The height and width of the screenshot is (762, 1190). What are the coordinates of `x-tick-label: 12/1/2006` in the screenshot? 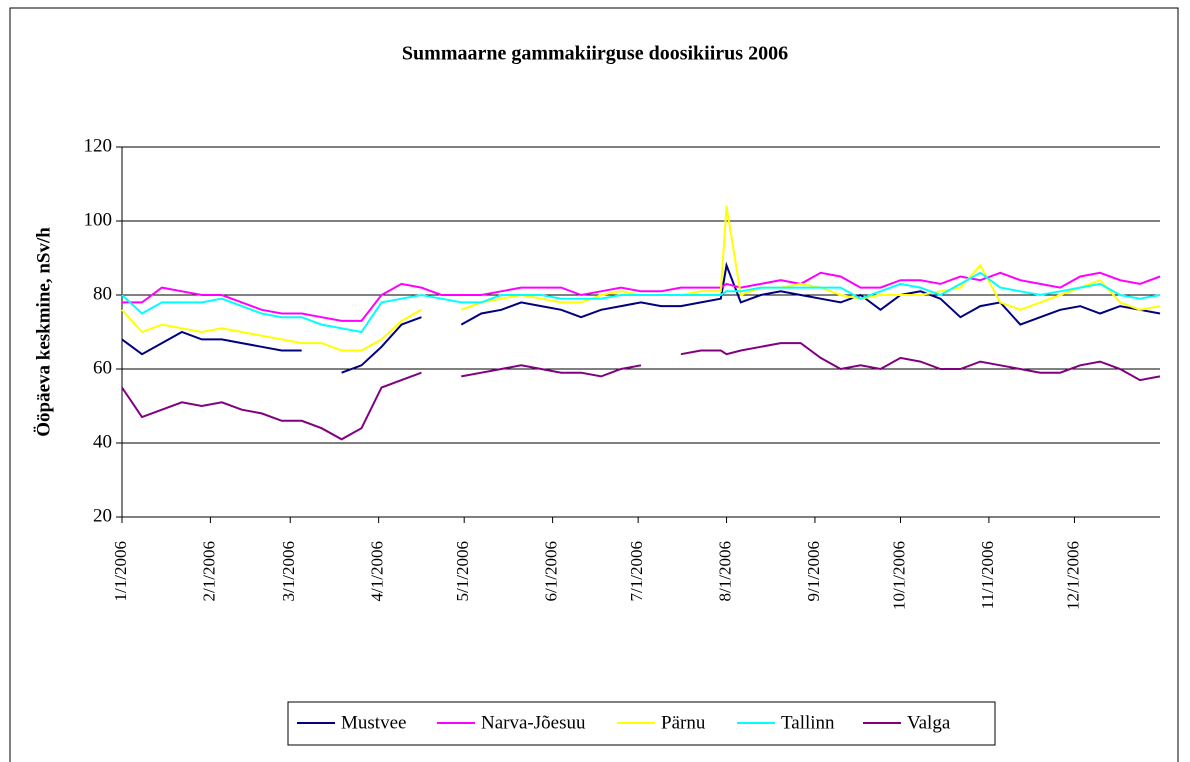 It's located at (1072, 575).